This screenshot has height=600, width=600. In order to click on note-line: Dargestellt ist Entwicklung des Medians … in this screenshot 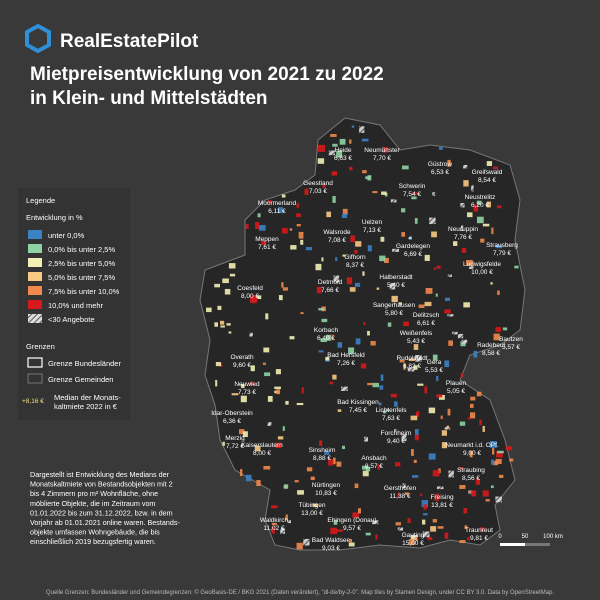, I will do `click(100, 474)`.